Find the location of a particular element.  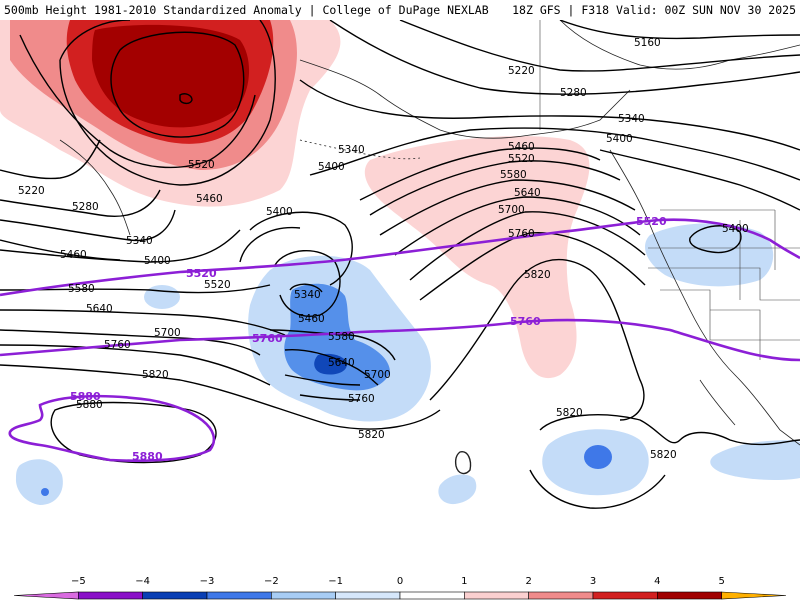

contour-5760-r is located at coordinates (532, 266).